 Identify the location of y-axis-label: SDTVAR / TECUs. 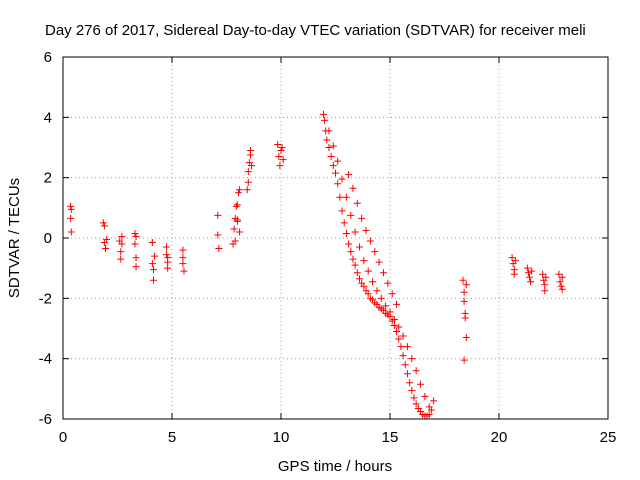
(14, 238).